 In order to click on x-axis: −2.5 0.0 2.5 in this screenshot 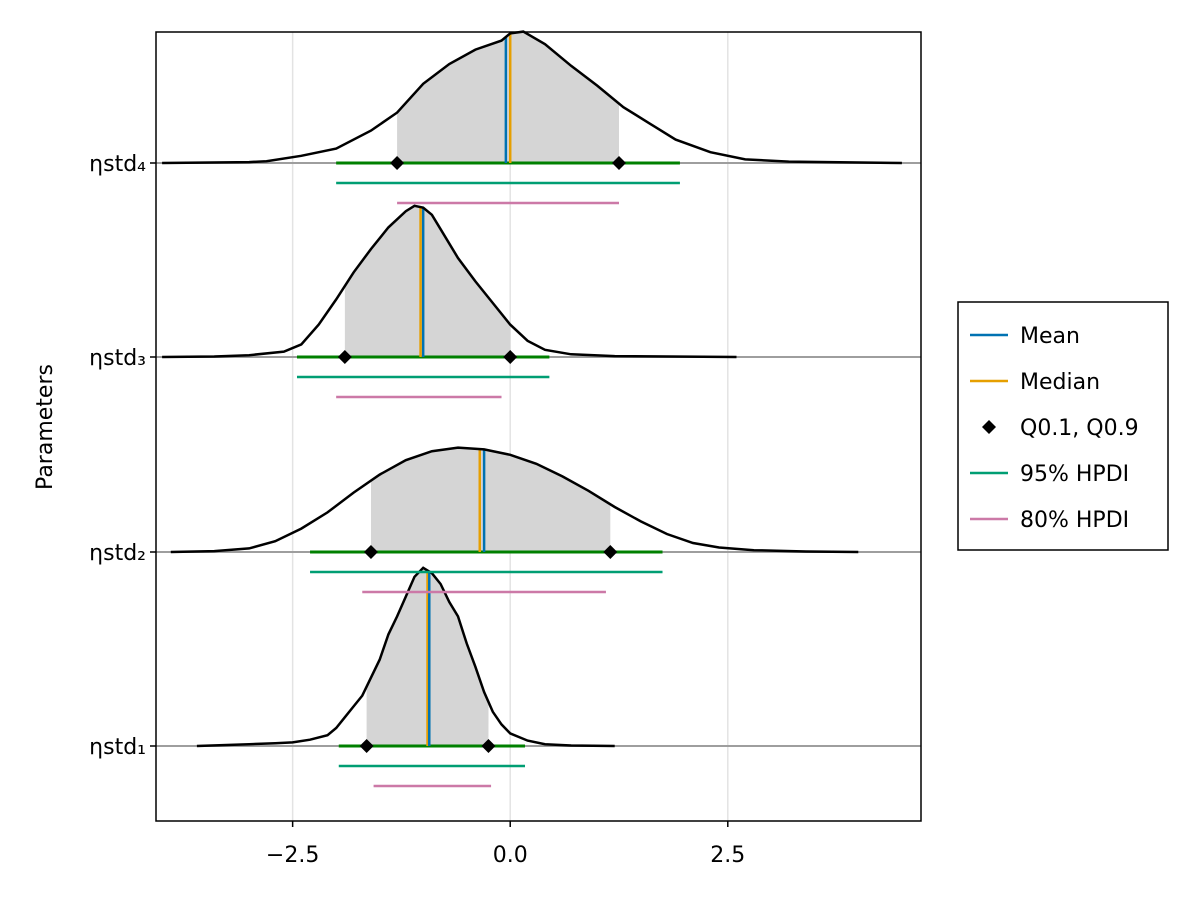, I will do `click(505, 844)`.